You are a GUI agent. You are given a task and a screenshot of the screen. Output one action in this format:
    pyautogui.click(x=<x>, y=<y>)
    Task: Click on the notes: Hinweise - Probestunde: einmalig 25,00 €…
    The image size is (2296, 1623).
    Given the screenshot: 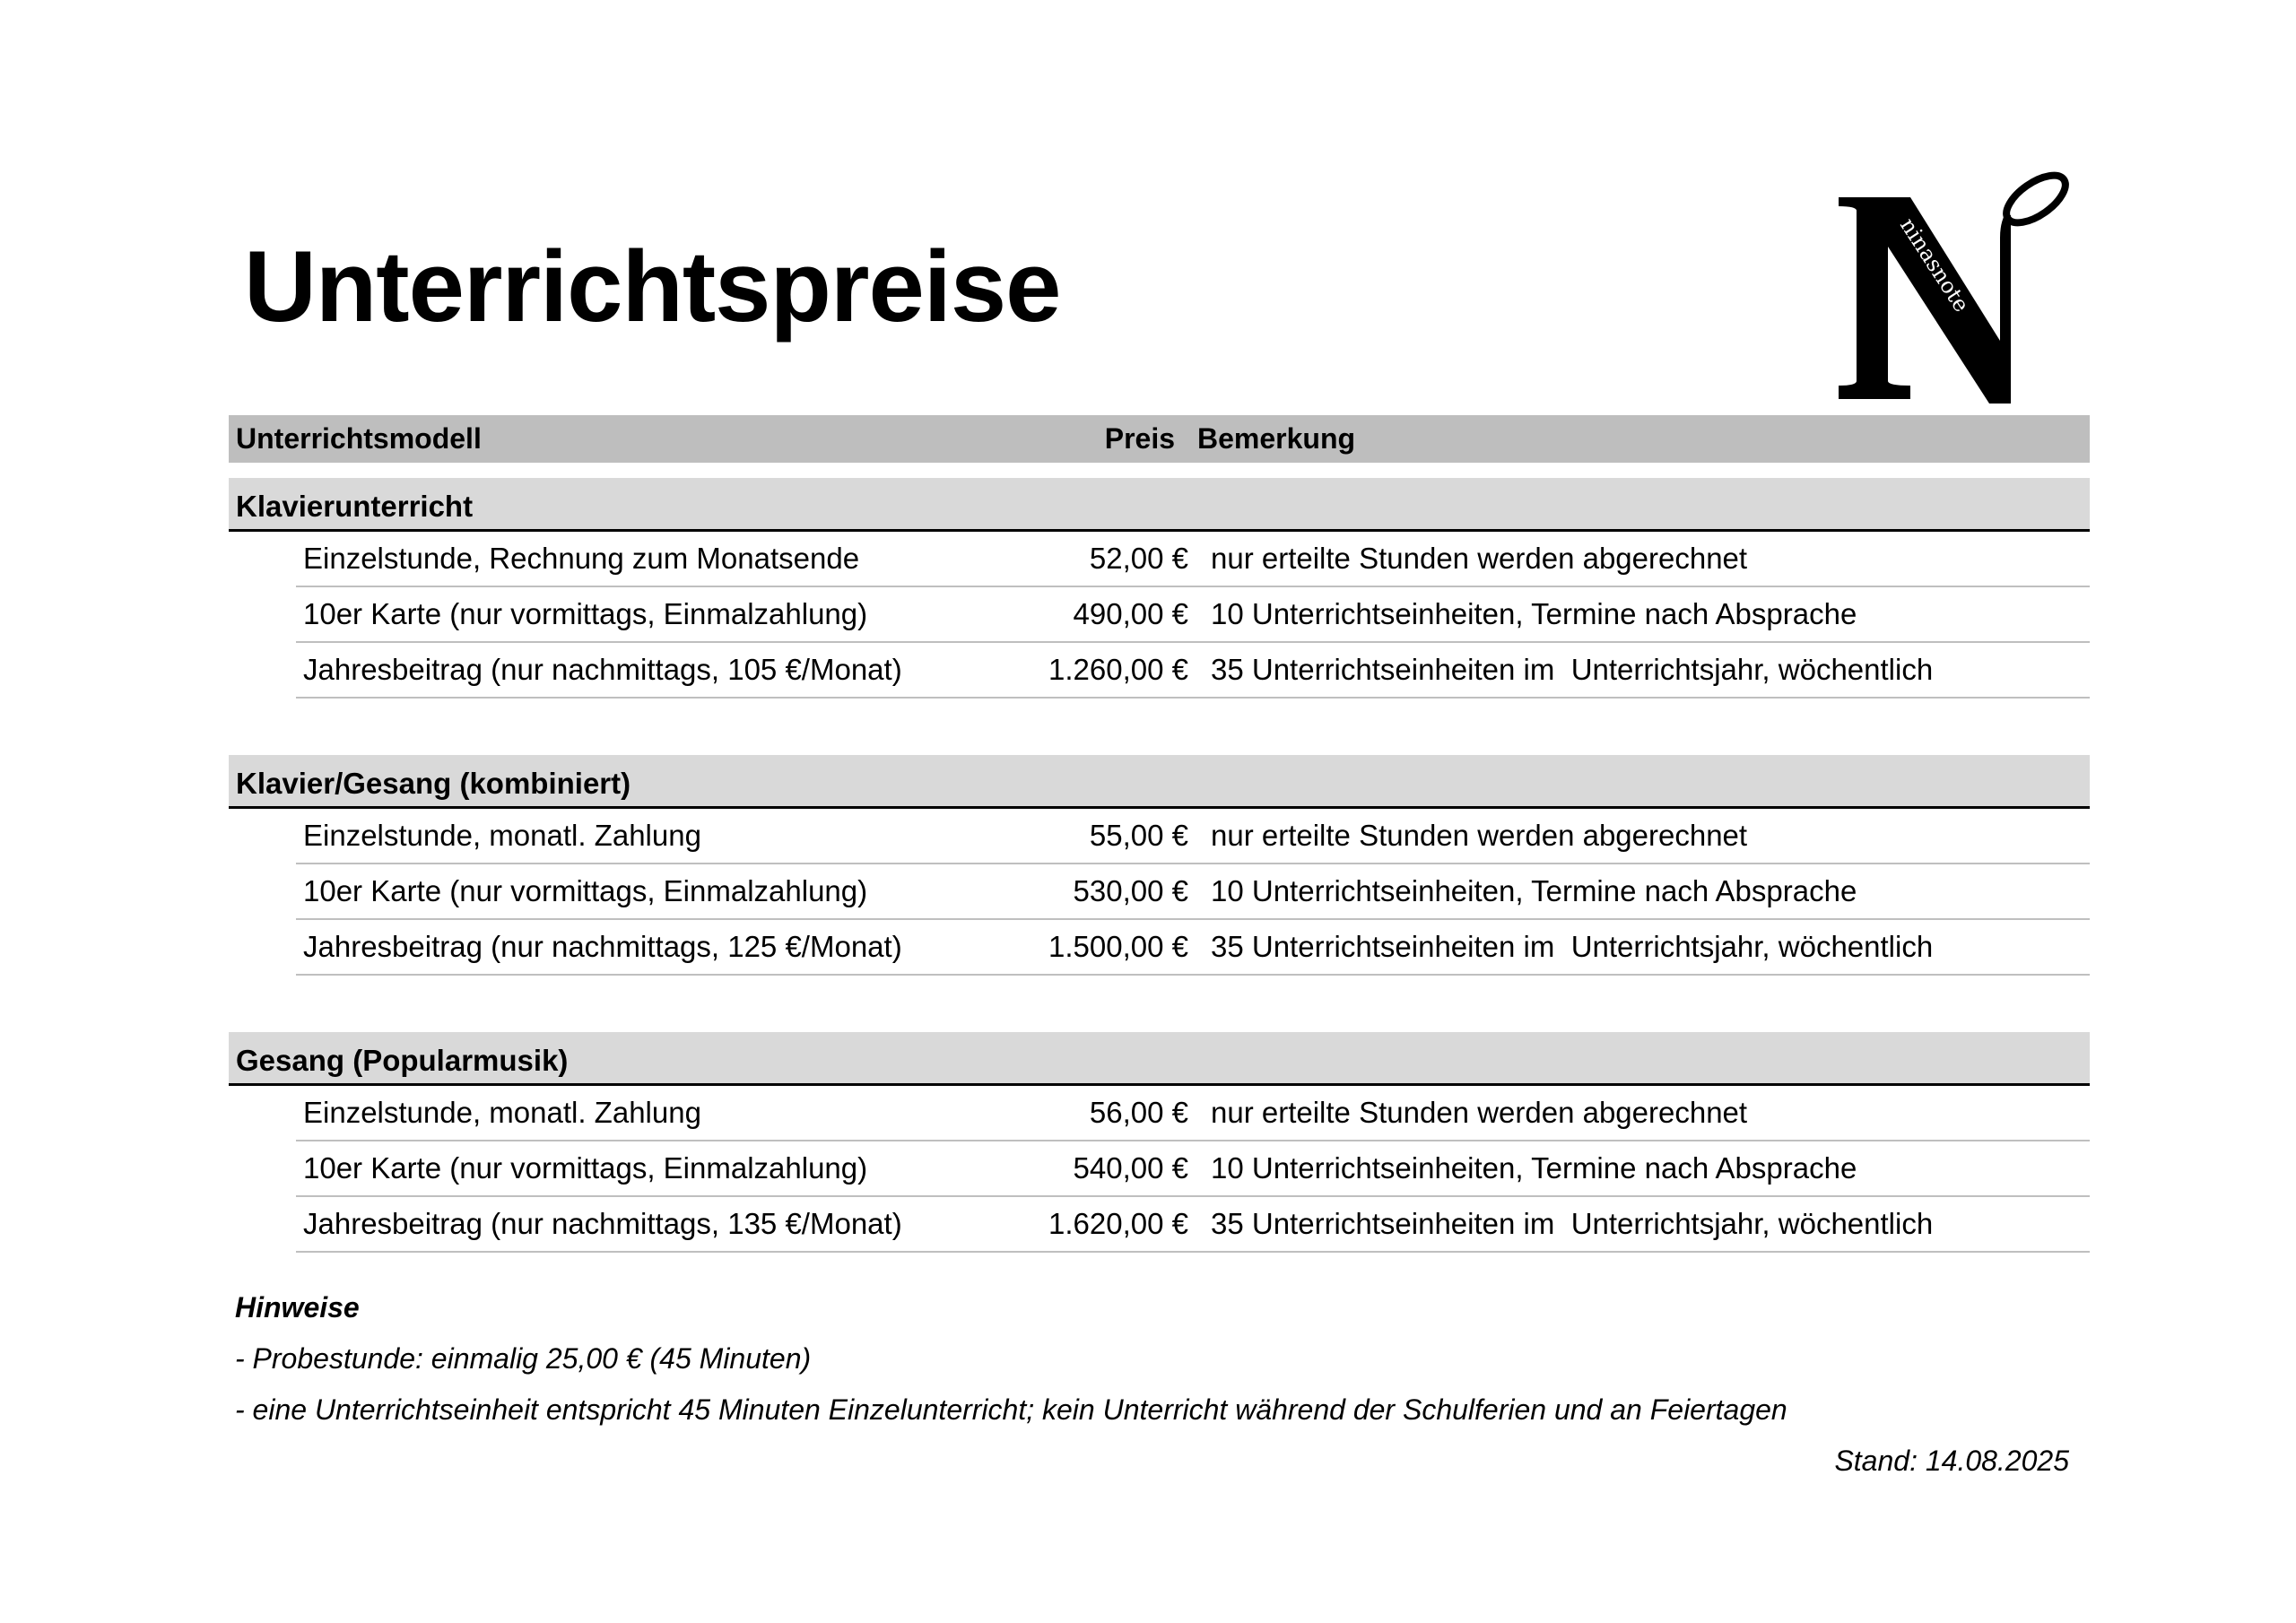 What is the action you would take?
    pyautogui.click(x=1159, y=1384)
    